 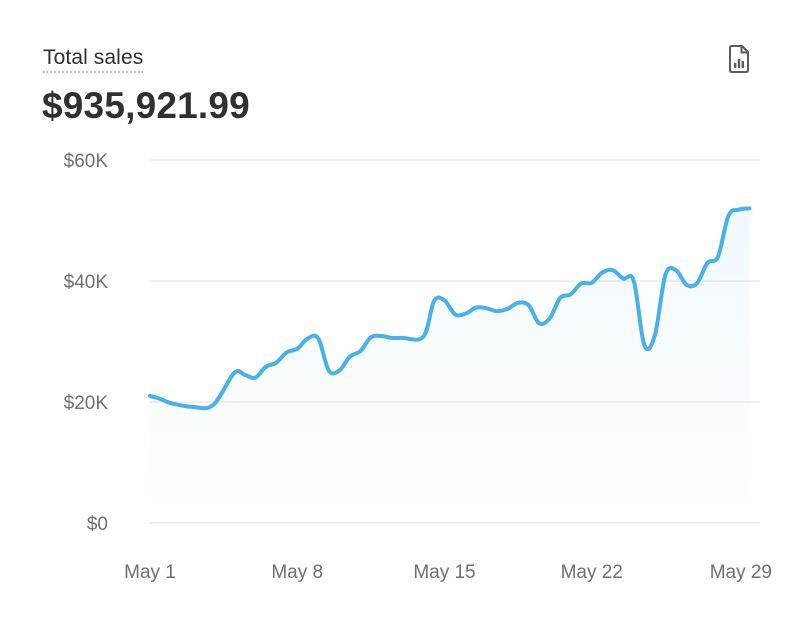 I want to click on report-file-icon, so click(x=739, y=59).